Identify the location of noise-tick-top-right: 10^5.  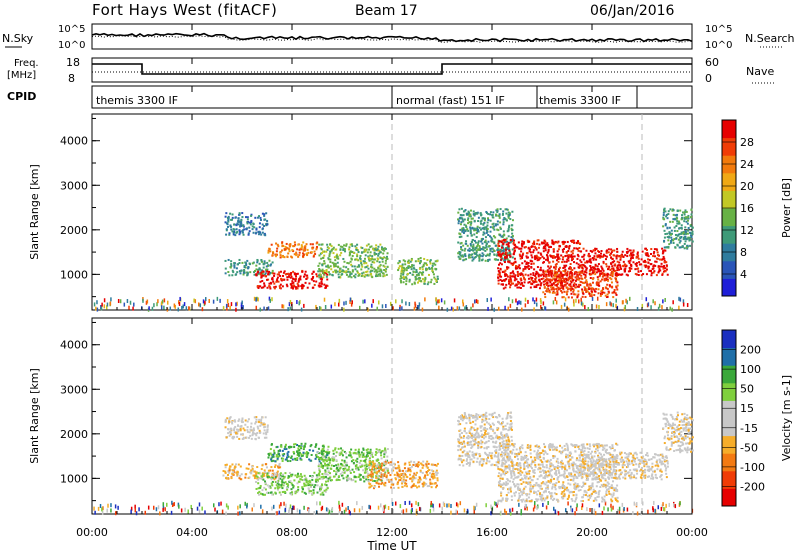
(718, 29).